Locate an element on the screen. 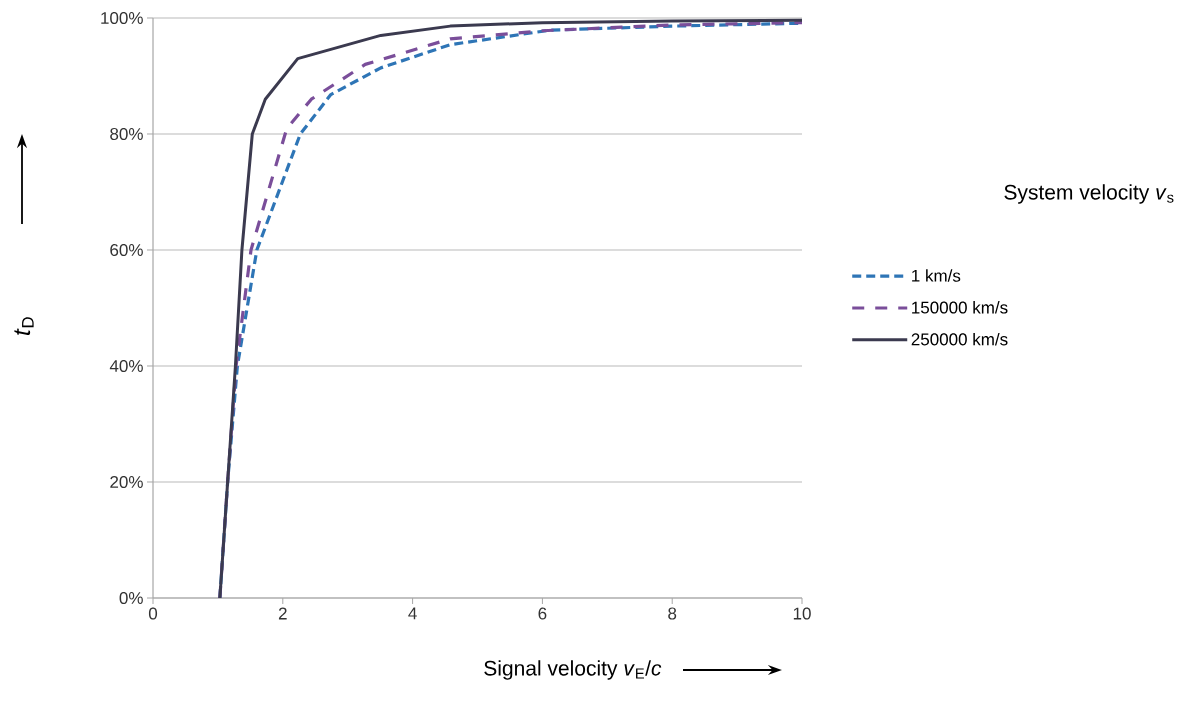 The image size is (1185, 706). x-tick-label: 0 is located at coordinates (153, 613).